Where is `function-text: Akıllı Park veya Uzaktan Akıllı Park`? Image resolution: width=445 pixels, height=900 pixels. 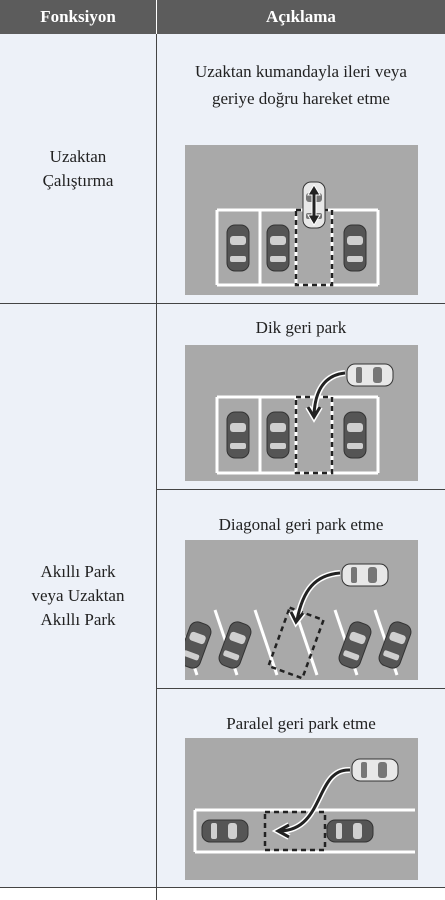
function-text: Akıllı Park veya Uzaktan Akıllı Park is located at coordinates (78, 595).